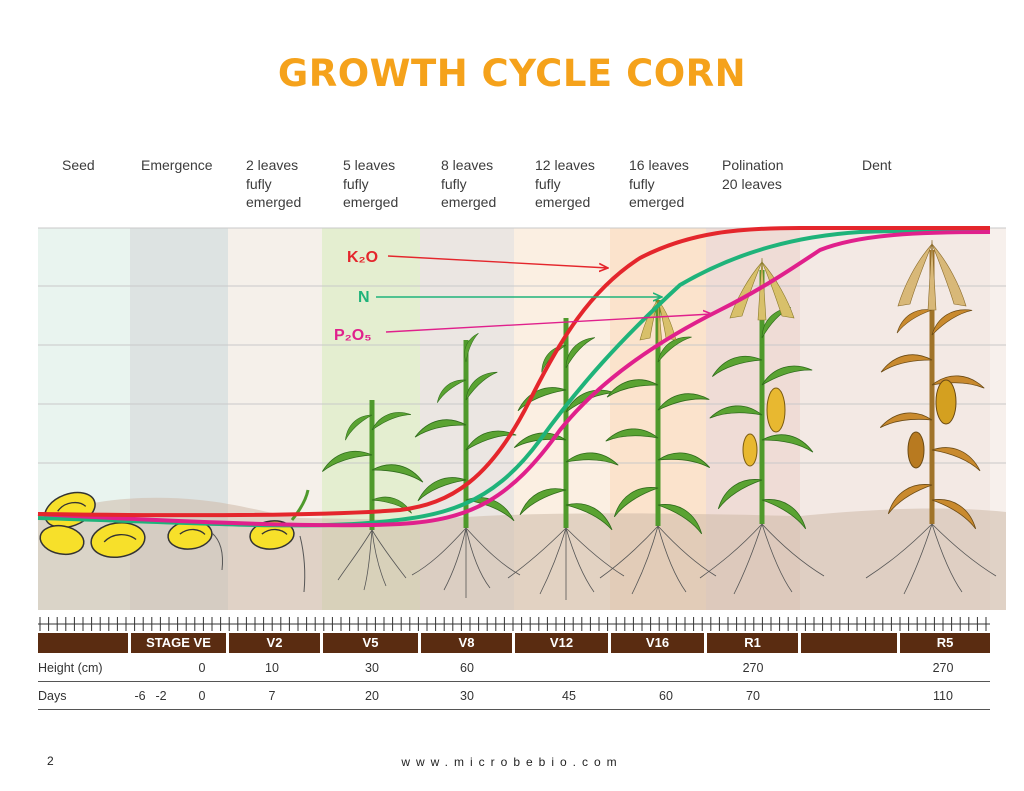 The height and width of the screenshot is (791, 1024). What do you see at coordinates (512, 762) in the screenshot?
I see `footer-url: www.microbebio.com` at bounding box center [512, 762].